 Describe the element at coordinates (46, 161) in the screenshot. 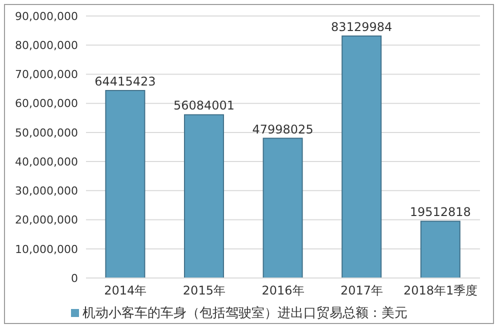

I see `y-tick-label: 40,000,000` at that location.